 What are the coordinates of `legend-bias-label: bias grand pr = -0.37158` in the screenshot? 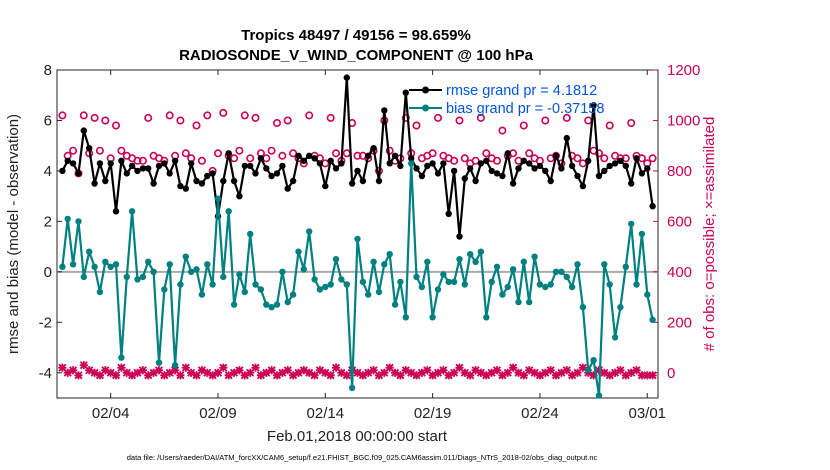 It's located at (525, 109).